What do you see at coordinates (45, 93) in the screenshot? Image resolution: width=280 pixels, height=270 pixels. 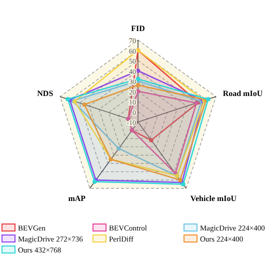 I see `spoke-label: NDS` at bounding box center [45, 93].